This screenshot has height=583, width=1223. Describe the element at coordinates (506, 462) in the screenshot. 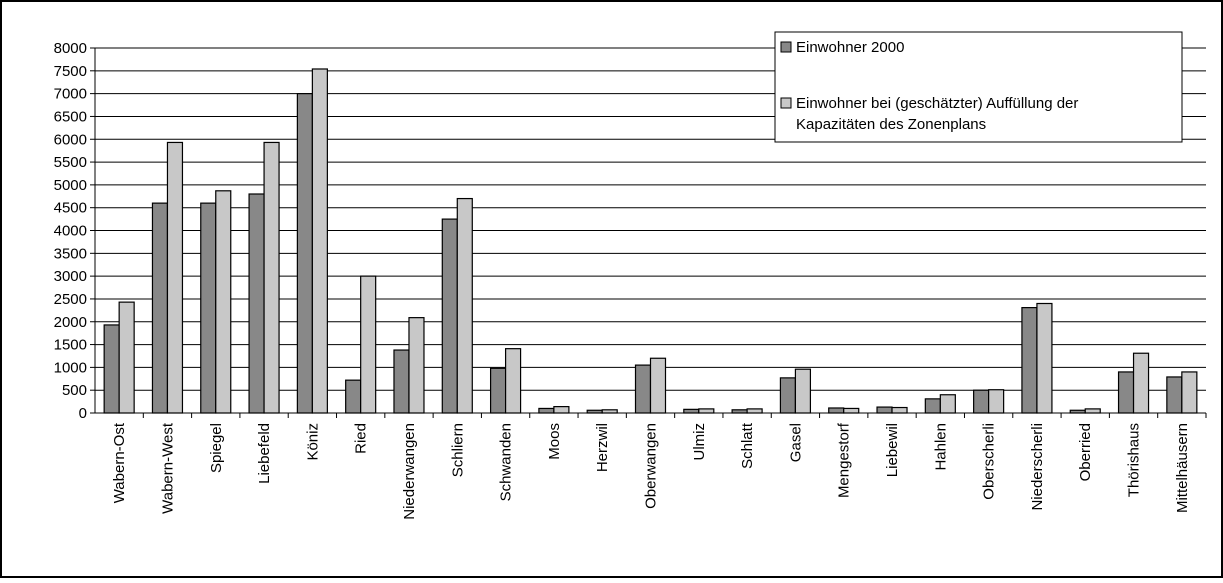

I see `x-category-label: Schwanden` at that location.